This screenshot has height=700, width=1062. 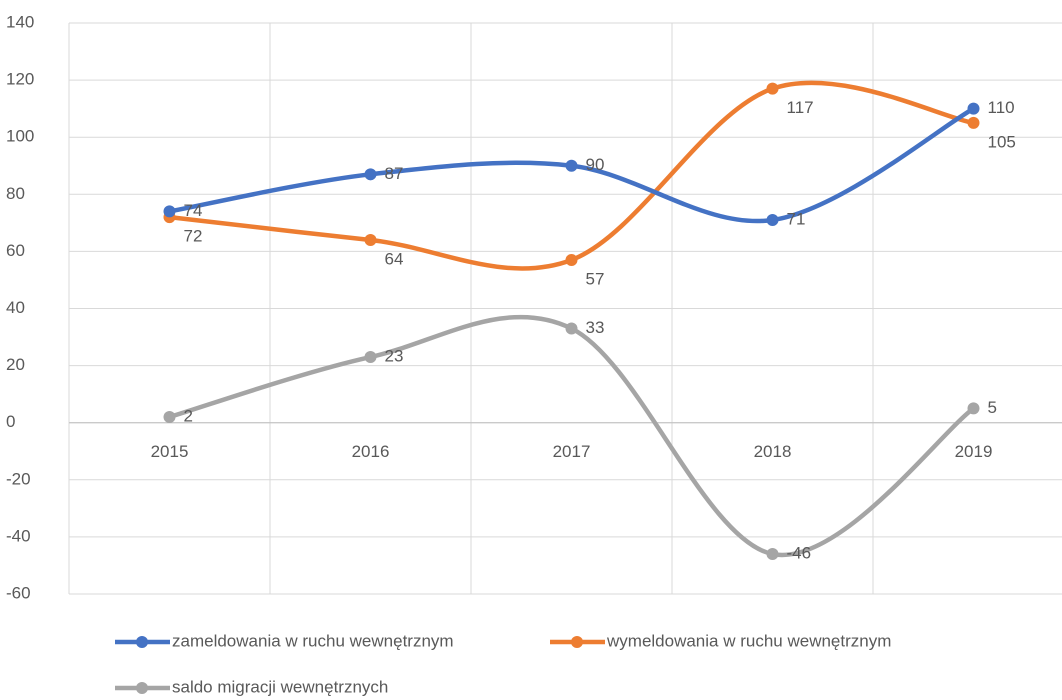 I want to click on y-tick-label: 100, so click(x=20, y=136).